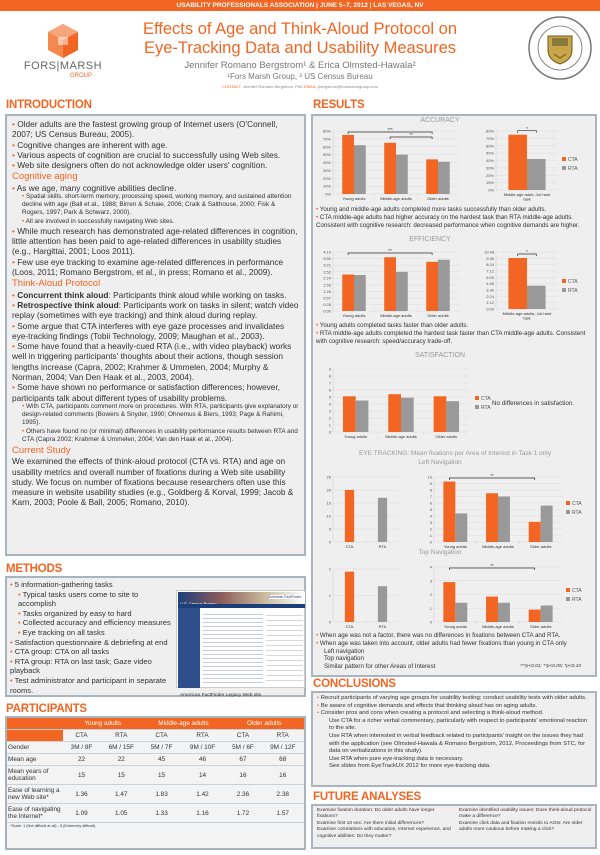 Image resolution: width=600 pixels, height=855 pixels. I want to click on table-cell: 1.33, so click(161, 813).